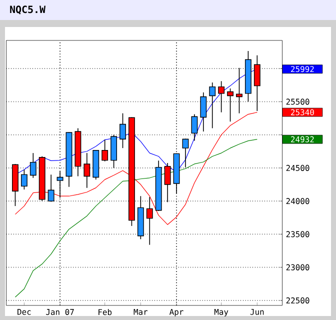 The image size is (336, 320). Describe the element at coordinates (28, 10) in the screenshot. I see `chart-title: NQC5.W` at that location.